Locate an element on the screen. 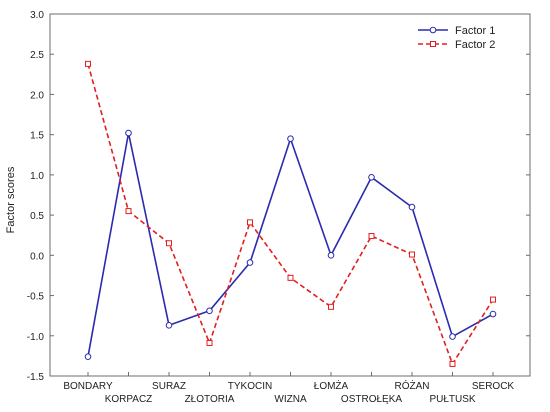  y-tick-label: 3.0 is located at coordinates (37, 15).